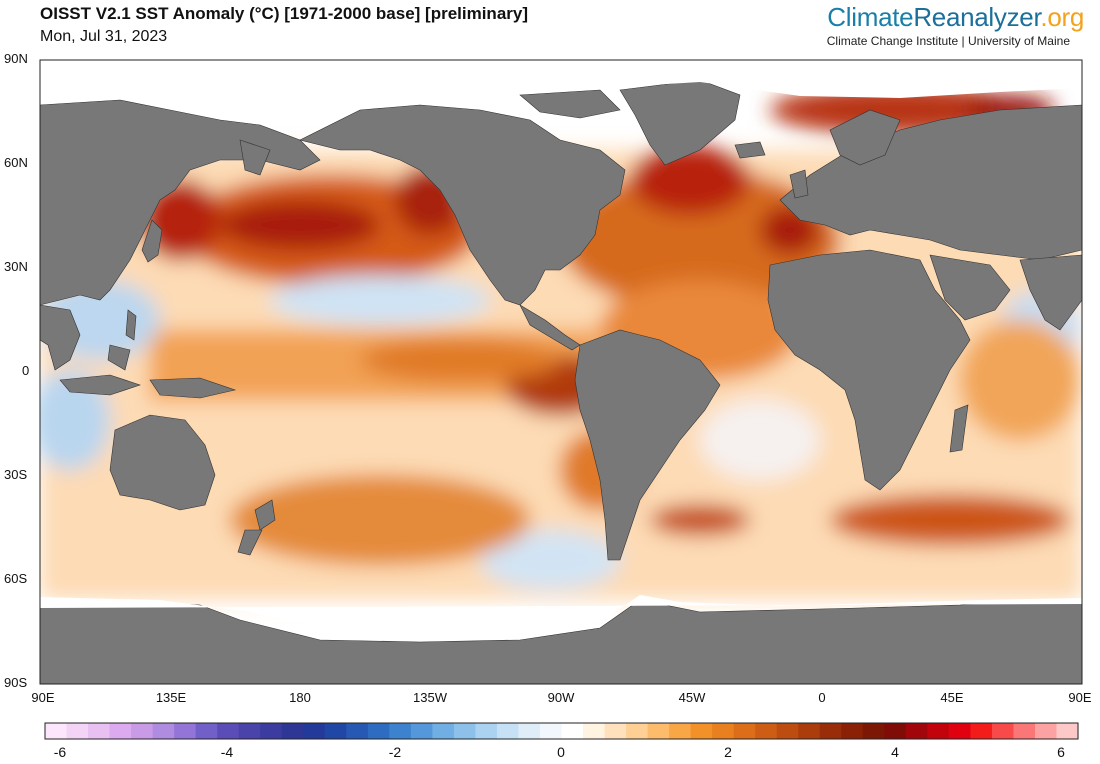  What do you see at coordinates (104, 36) in the screenshot?
I see `map-date: Mon, Jul 31, 2023` at bounding box center [104, 36].